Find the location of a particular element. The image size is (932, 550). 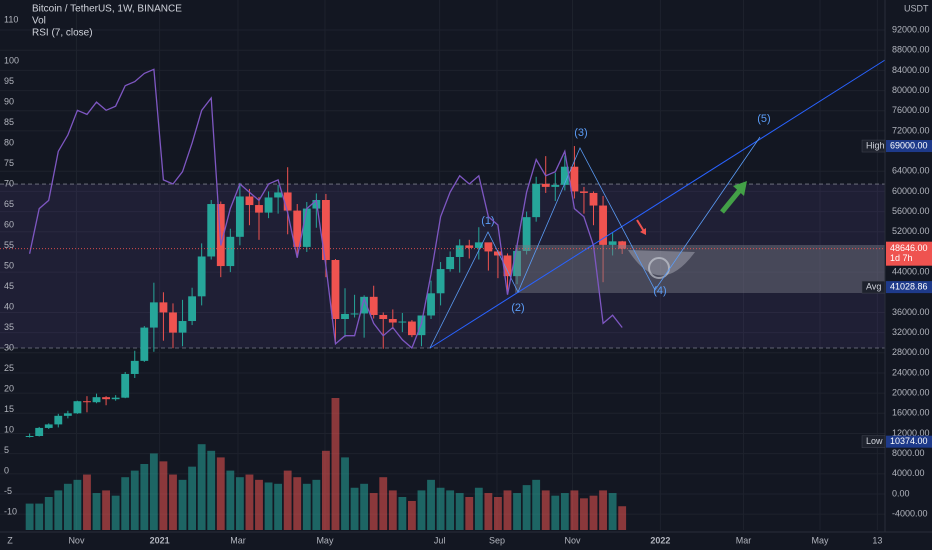

y-tick-label: 92000.00 is located at coordinates (911, 29).